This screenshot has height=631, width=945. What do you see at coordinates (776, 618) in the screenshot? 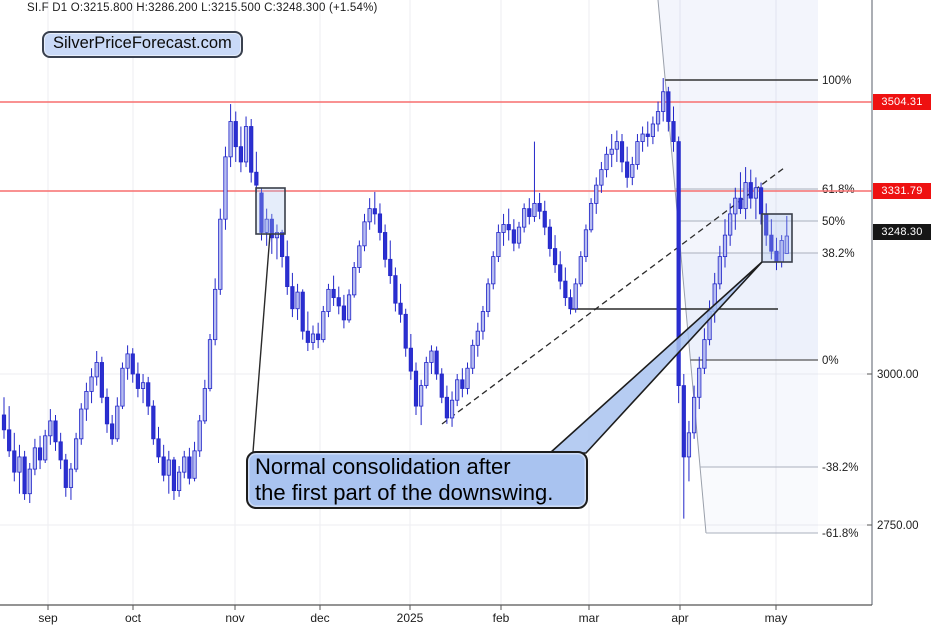
I see `x-axis-label: may` at bounding box center [776, 618].